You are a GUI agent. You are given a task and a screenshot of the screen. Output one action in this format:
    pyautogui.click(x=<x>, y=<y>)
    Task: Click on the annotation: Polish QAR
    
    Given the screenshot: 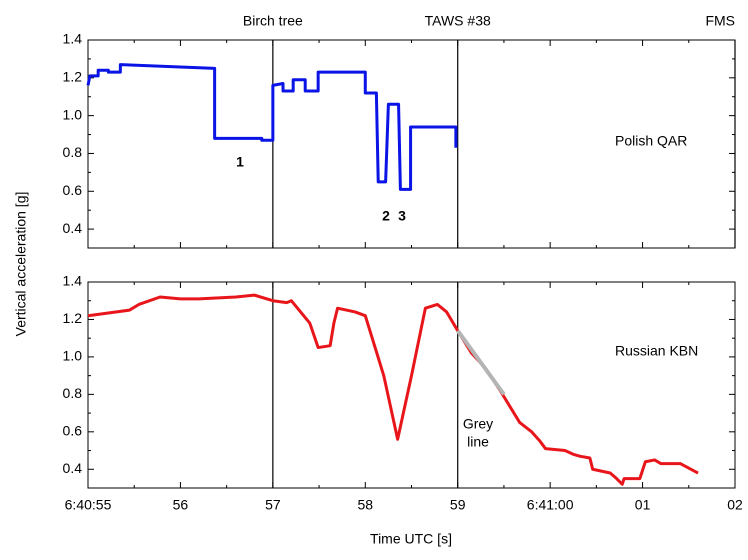 What is the action you would take?
    pyautogui.click(x=651, y=141)
    